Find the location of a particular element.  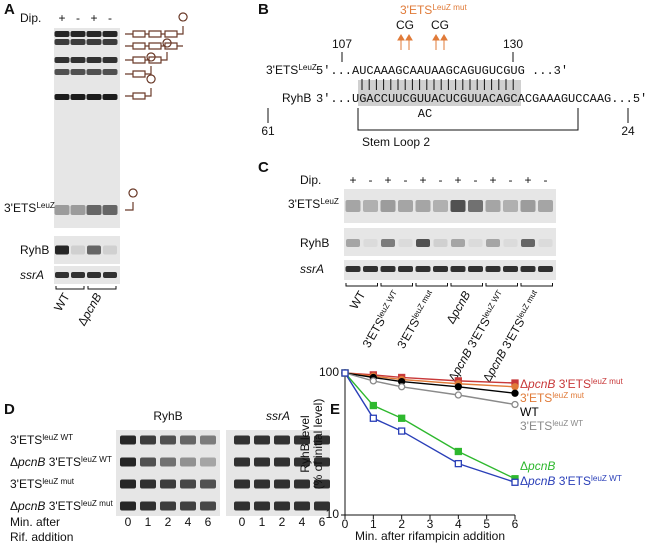

gel-title: ssrA is located at coordinates (278, 416).